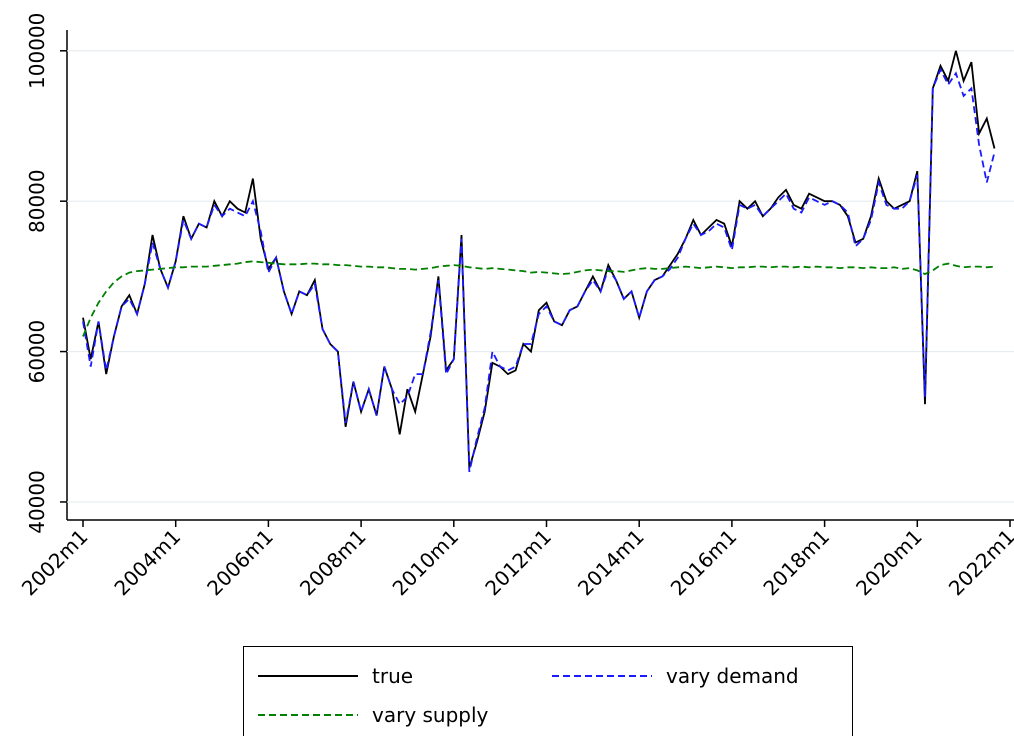 Image resolution: width=1014 pixels, height=736 pixels. What do you see at coordinates (55, 563) in the screenshot?
I see `x-tick-label: 2002m1` at bounding box center [55, 563].